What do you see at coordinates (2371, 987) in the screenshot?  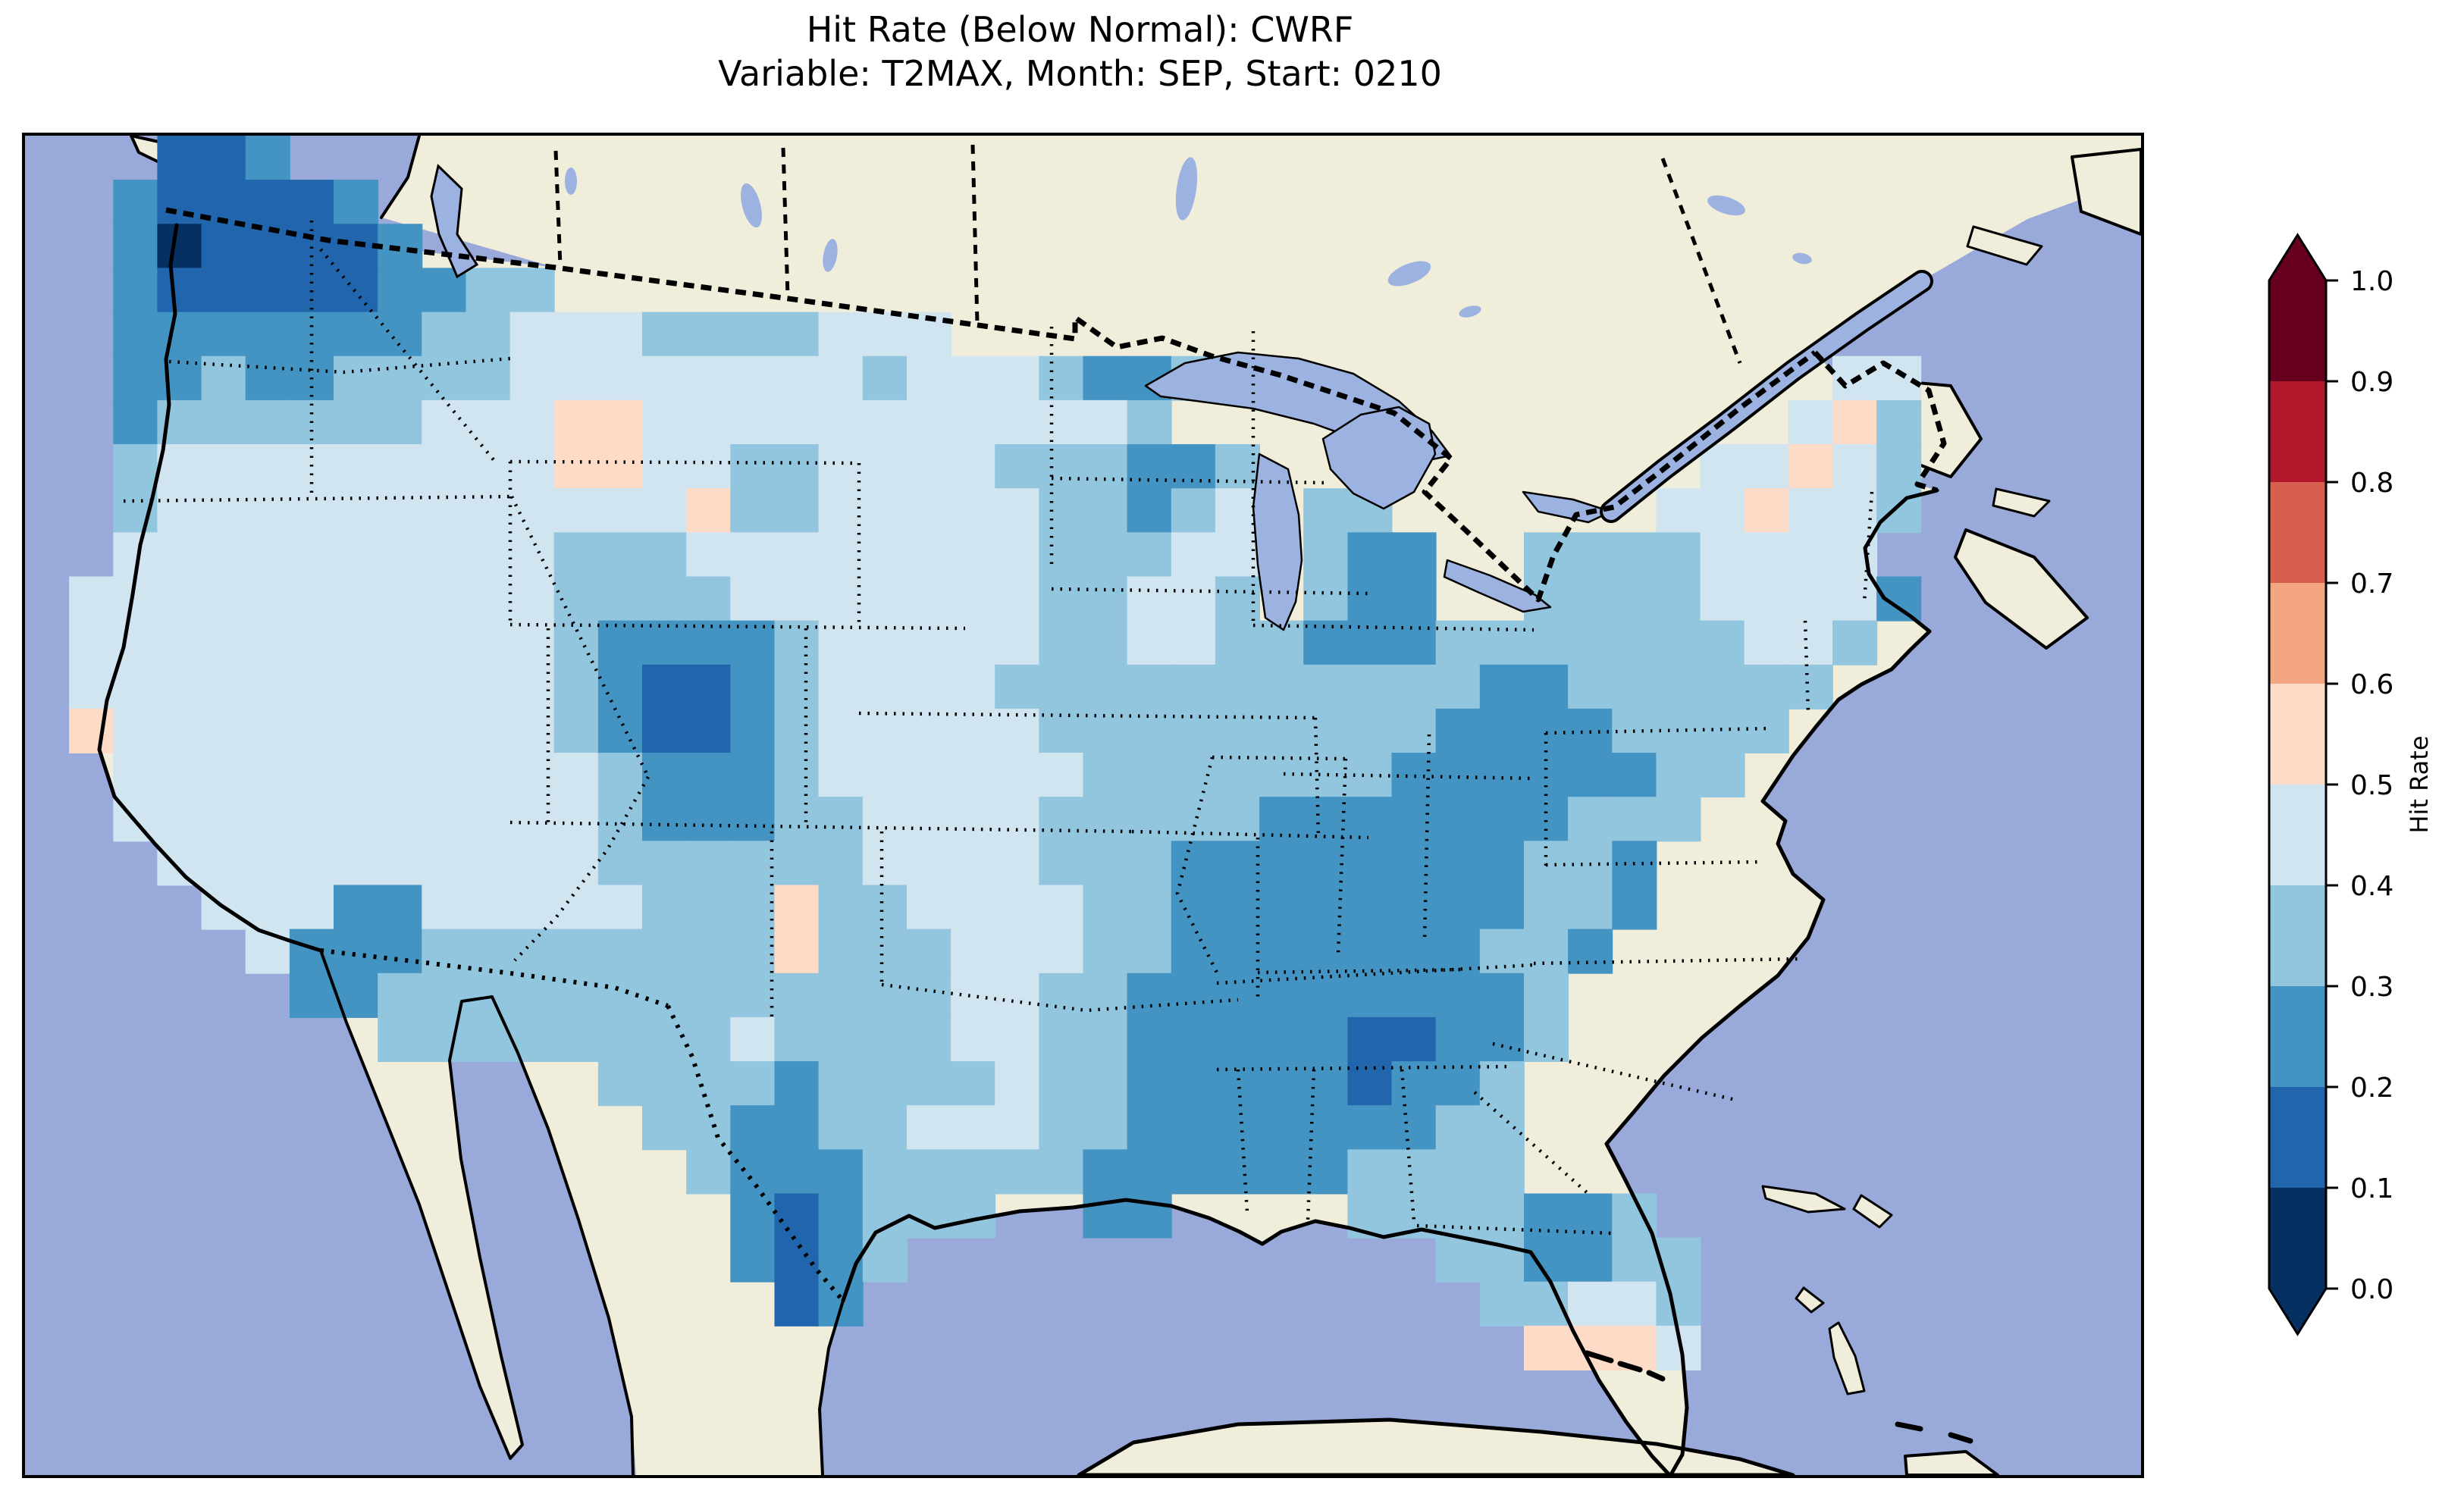 I see `colorbar-tick-label: 0.3` at bounding box center [2371, 987].